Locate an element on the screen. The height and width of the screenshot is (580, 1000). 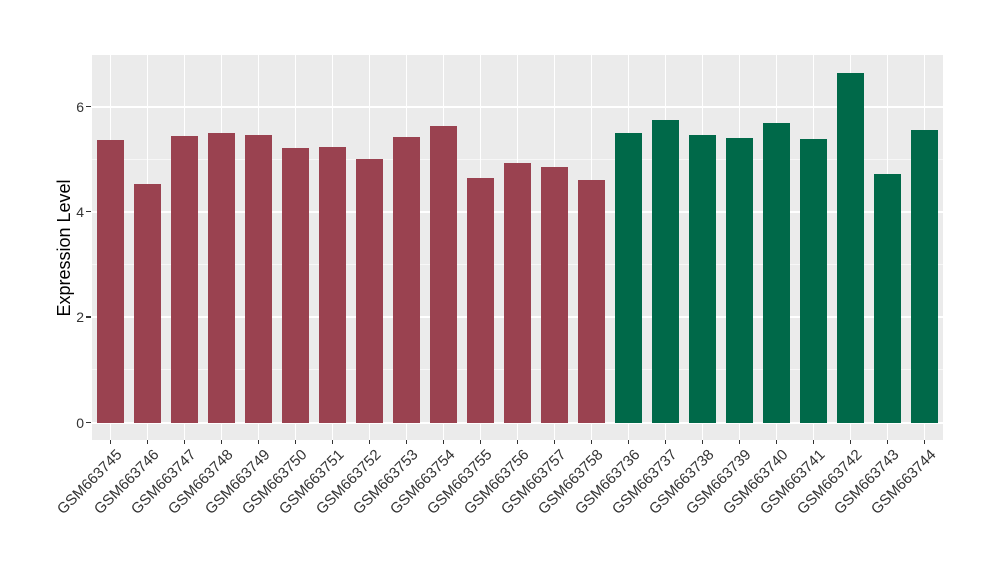
y-tick-label: 0 is located at coordinates (80, 422).